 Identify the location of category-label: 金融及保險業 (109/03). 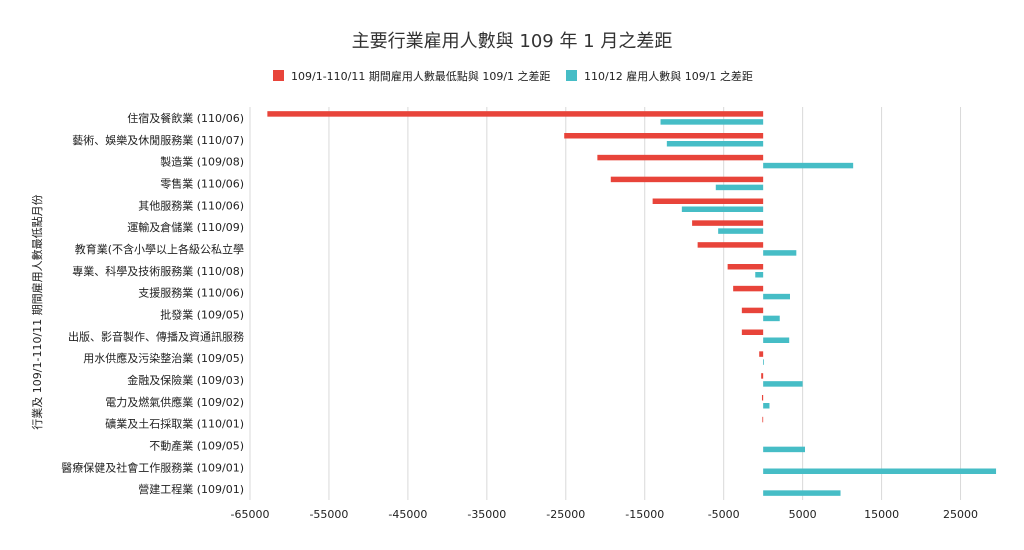
(185, 380).